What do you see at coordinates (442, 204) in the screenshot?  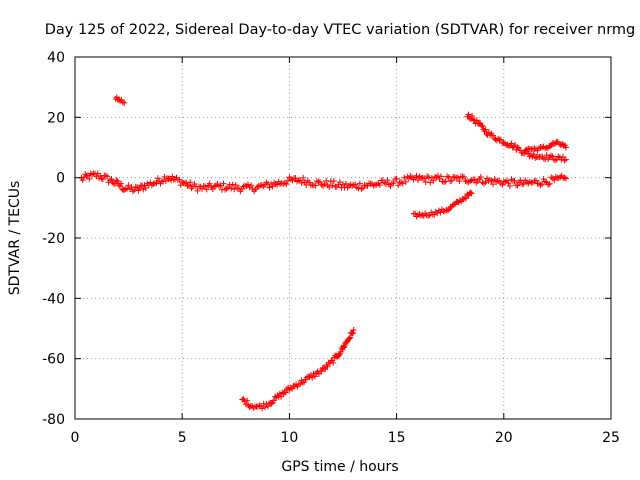 I see `series-rising-segment` at bounding box center [442, 204].